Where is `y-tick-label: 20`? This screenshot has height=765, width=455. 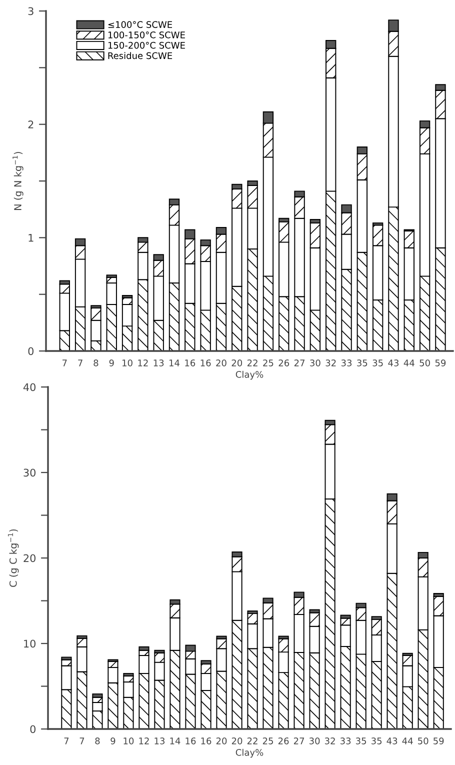
y-tick-label: 20 is located at coordinates (30, 558).